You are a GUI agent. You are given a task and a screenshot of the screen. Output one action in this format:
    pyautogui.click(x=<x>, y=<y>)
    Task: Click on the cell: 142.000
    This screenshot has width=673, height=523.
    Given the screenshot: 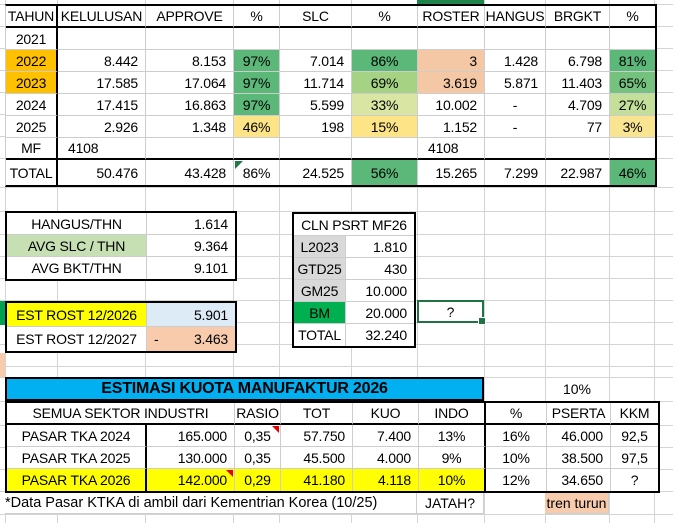 What is the action you would take?
    pyautogui.click(x=191, y=480)
    